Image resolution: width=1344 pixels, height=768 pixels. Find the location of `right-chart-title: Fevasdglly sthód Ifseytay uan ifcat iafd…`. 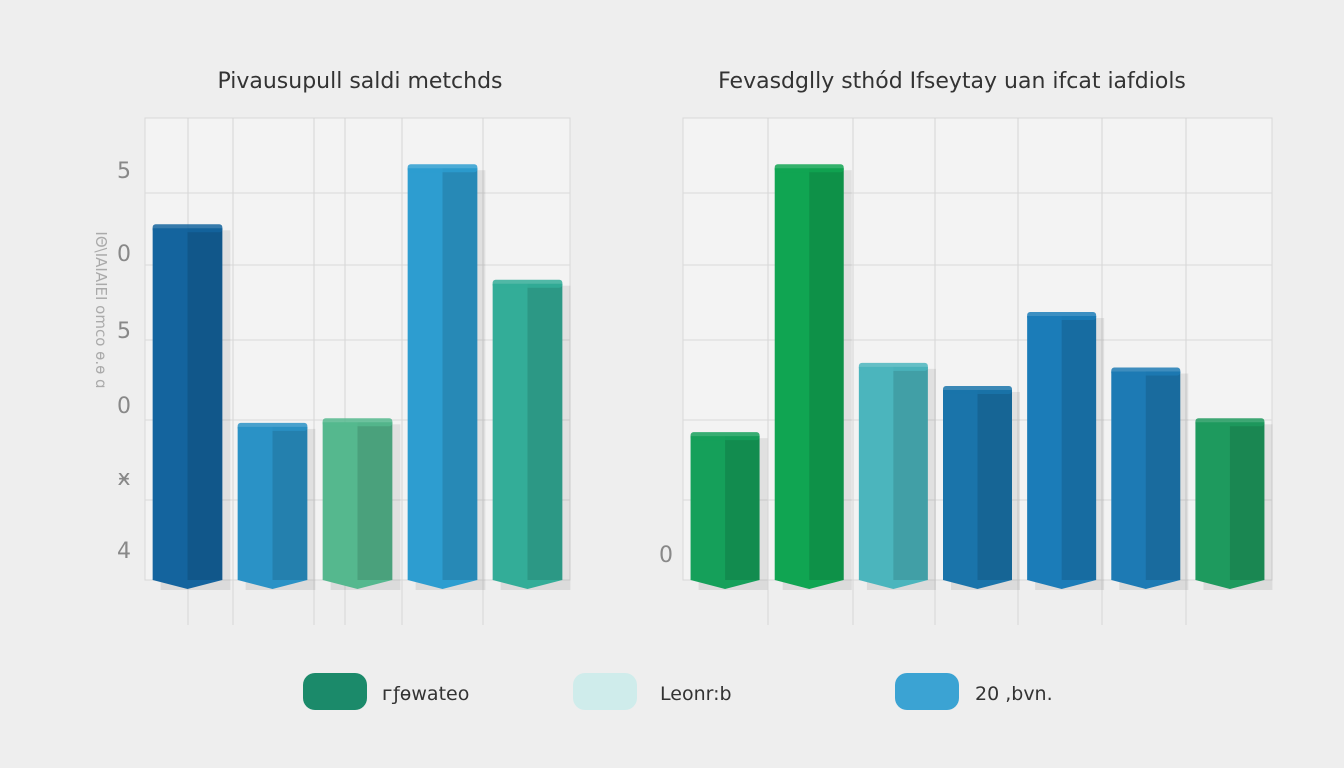

right-chart-title: Fevasdglly sthód Ifseytay uan ifcat iafd… is located at coordinates (952, 81).